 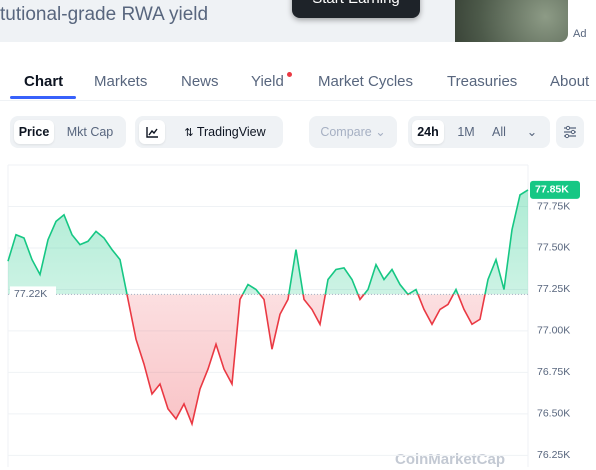 What do you see at coordinates (30, 294) in the screenshot?
I see `baseline-label: 77.22K` at bounding box center [30, 294].